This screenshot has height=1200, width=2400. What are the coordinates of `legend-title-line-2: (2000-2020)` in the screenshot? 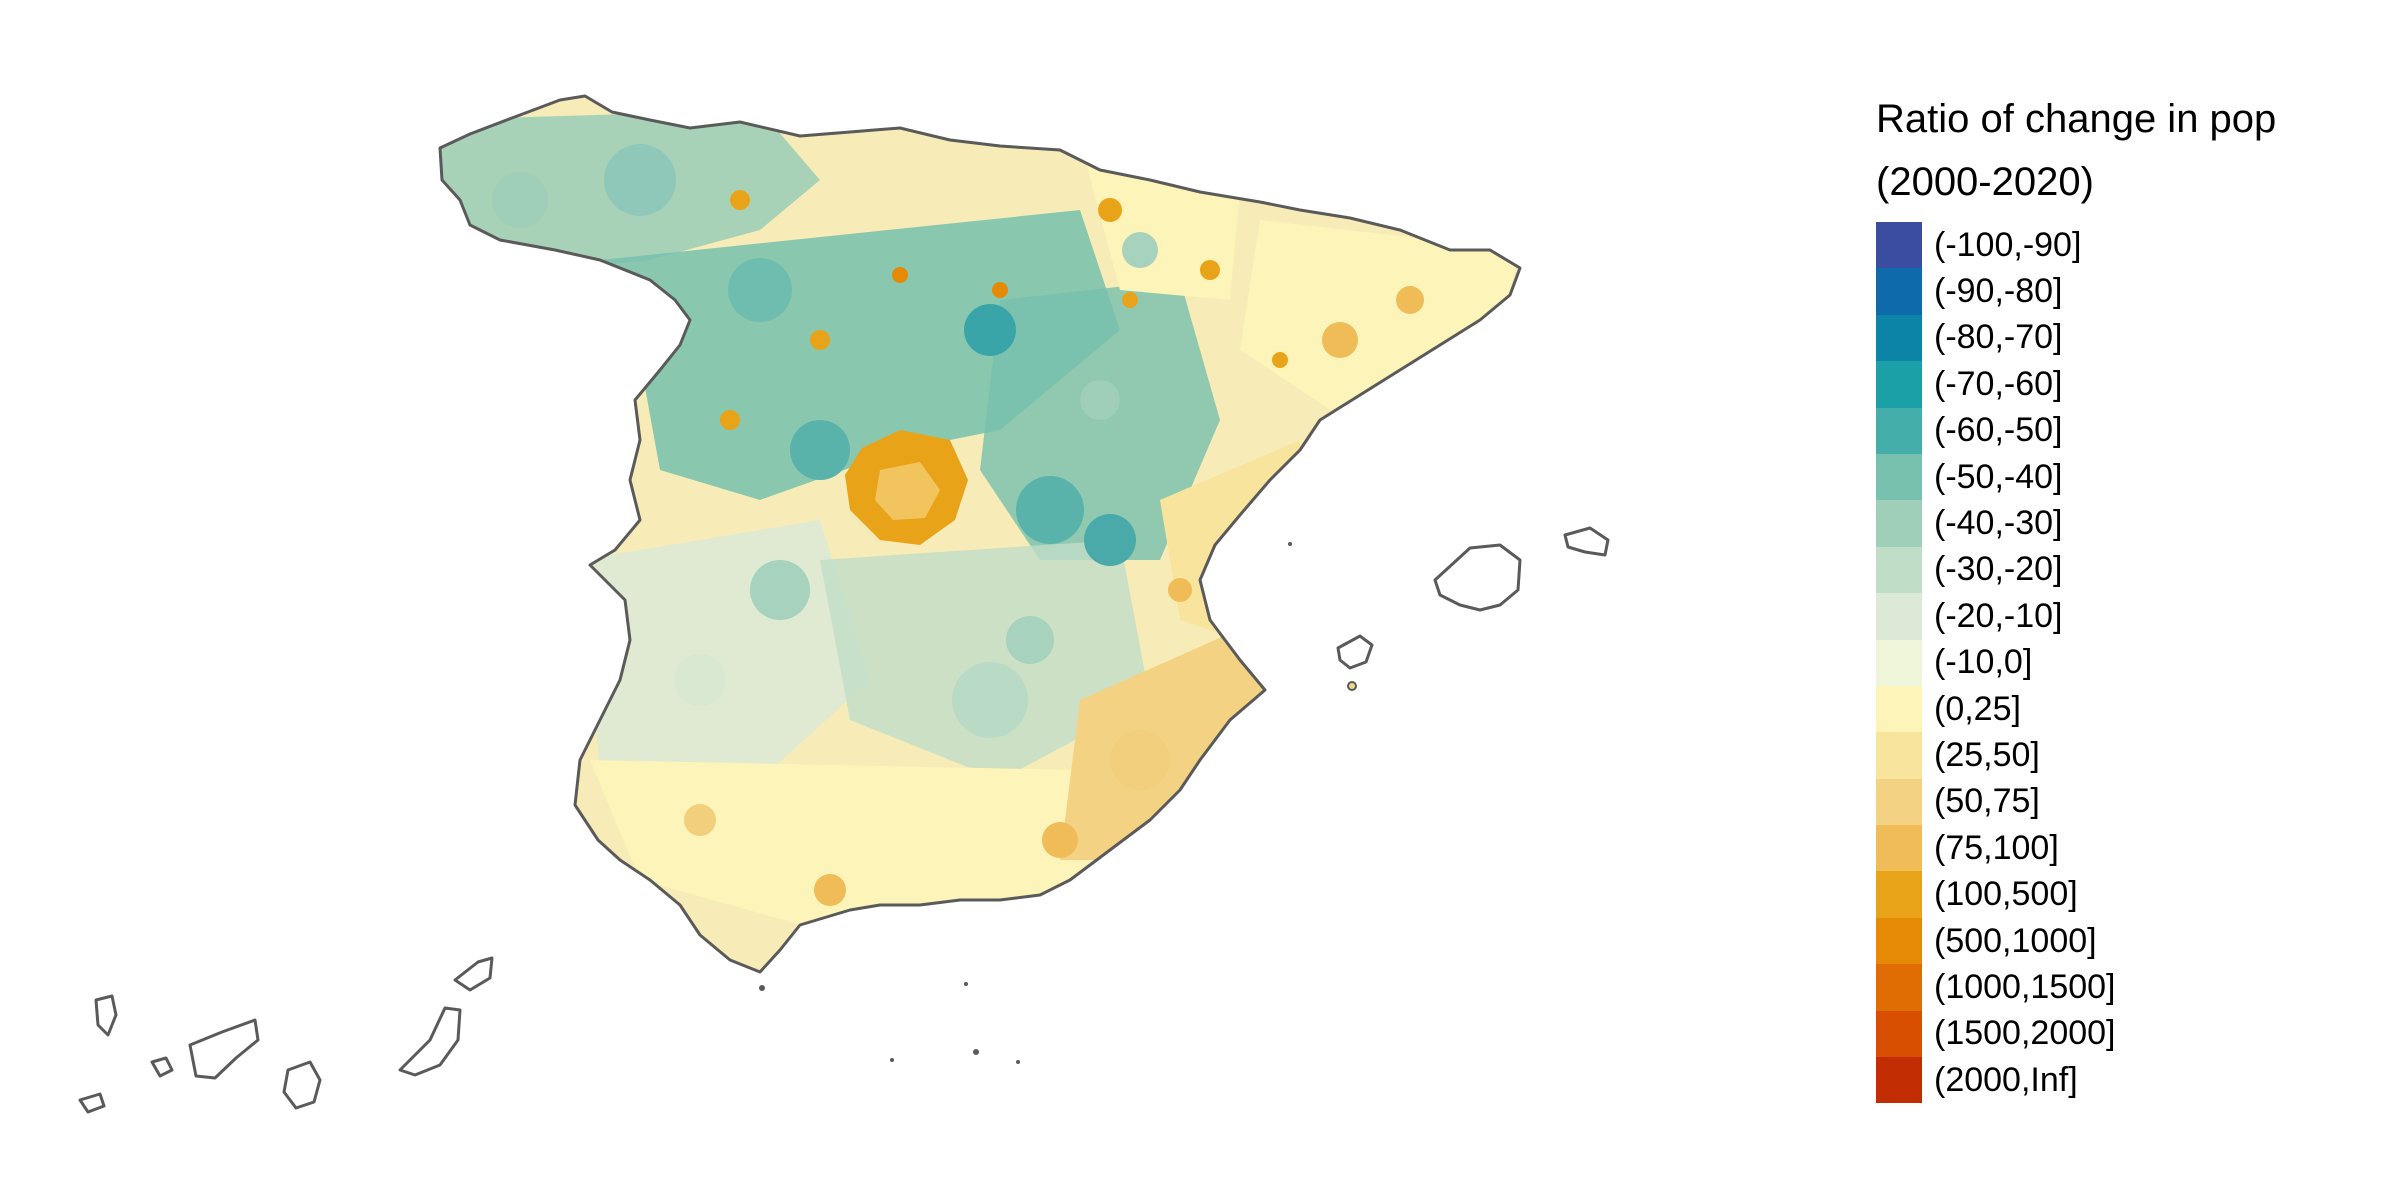 It's located at (1985, 182).